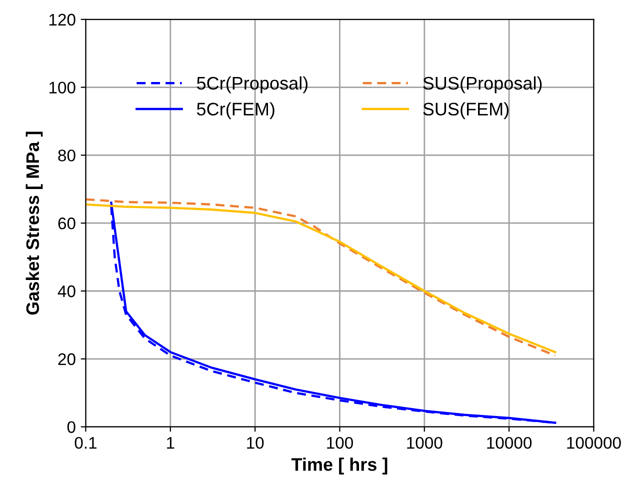 The height and width of the screenshot is (485, 635). What do you see at coordinates (67, 359) in the screenshot?
I see `y-tick-label: 20` at bounding box center [67, 359].